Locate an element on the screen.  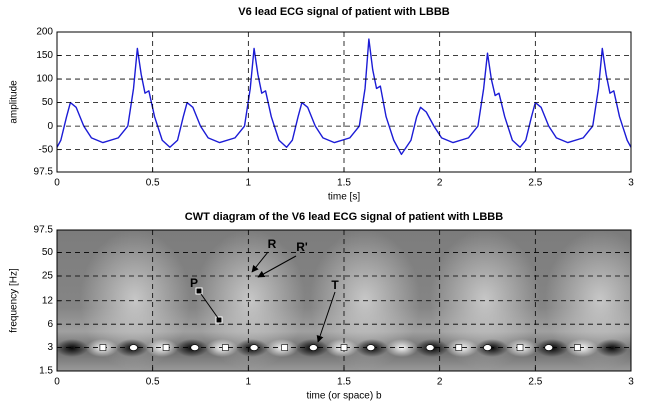
annotation: R' is located at coordinates (302, 247).